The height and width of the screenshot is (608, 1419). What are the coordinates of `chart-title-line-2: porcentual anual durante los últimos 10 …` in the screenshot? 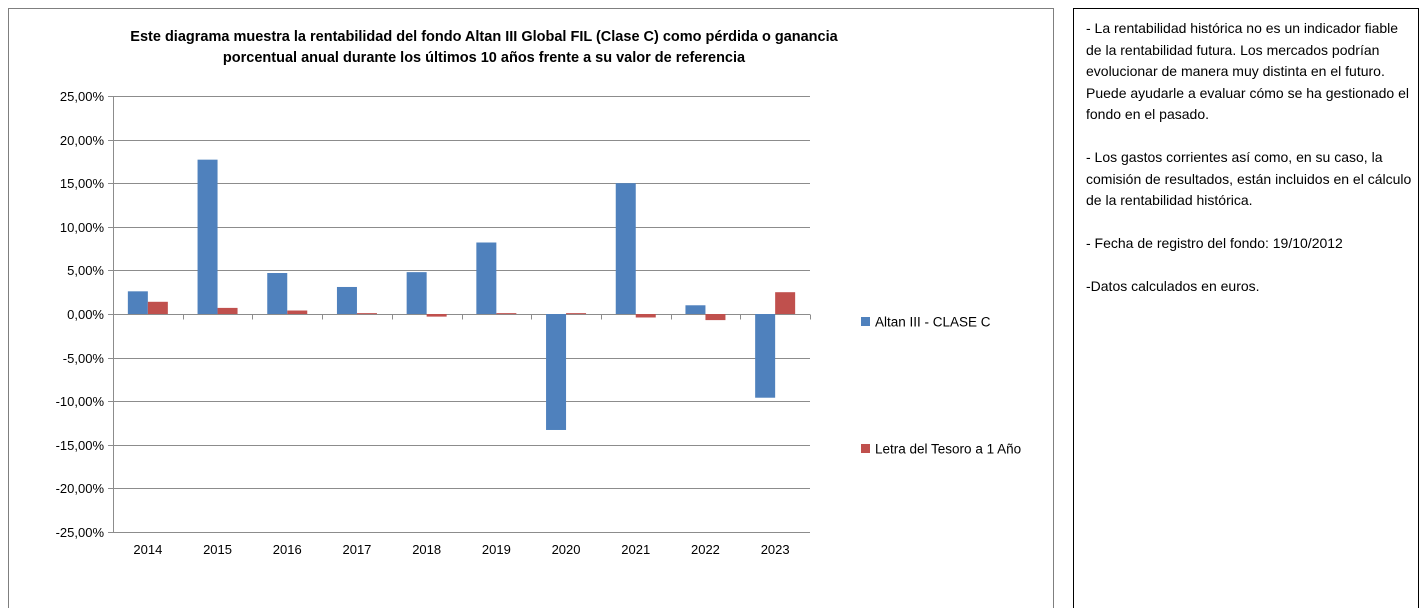 It's located at (484, 58).